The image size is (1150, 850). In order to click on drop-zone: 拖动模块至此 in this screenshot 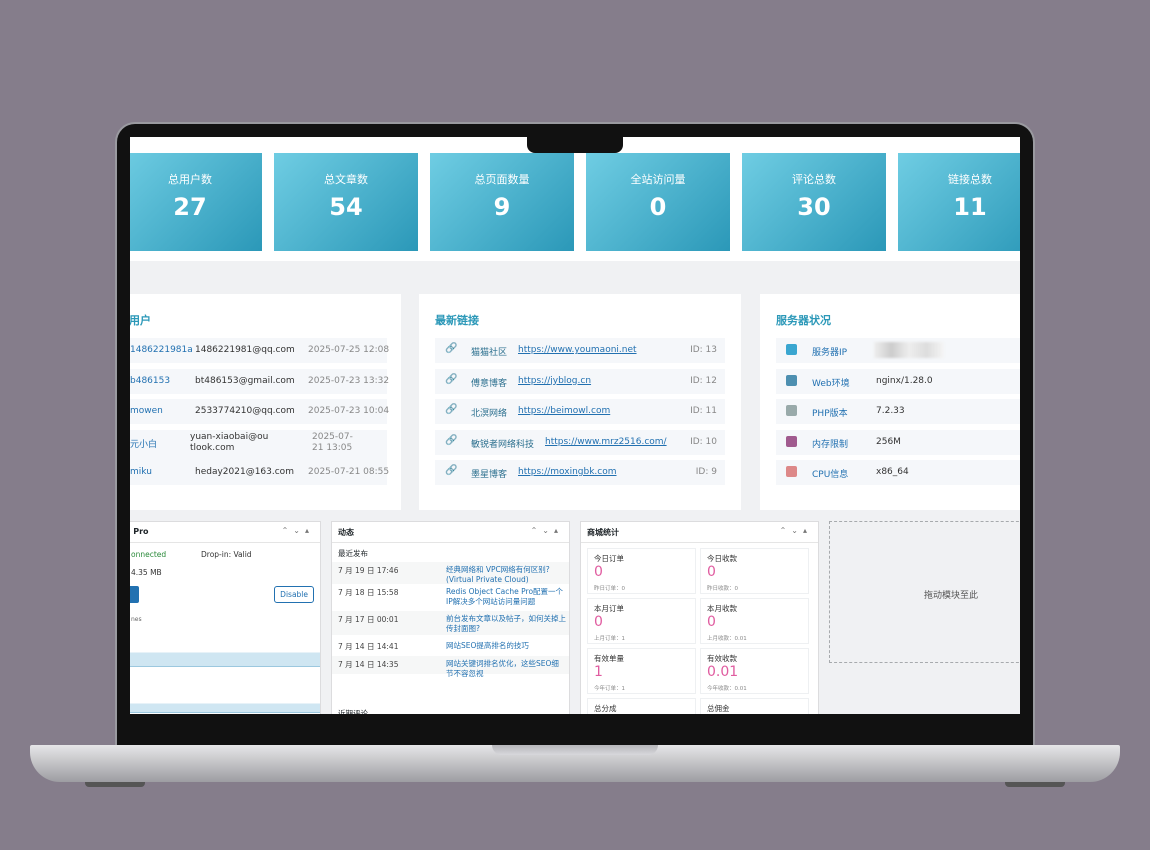, I will do `click(924, 592)`.